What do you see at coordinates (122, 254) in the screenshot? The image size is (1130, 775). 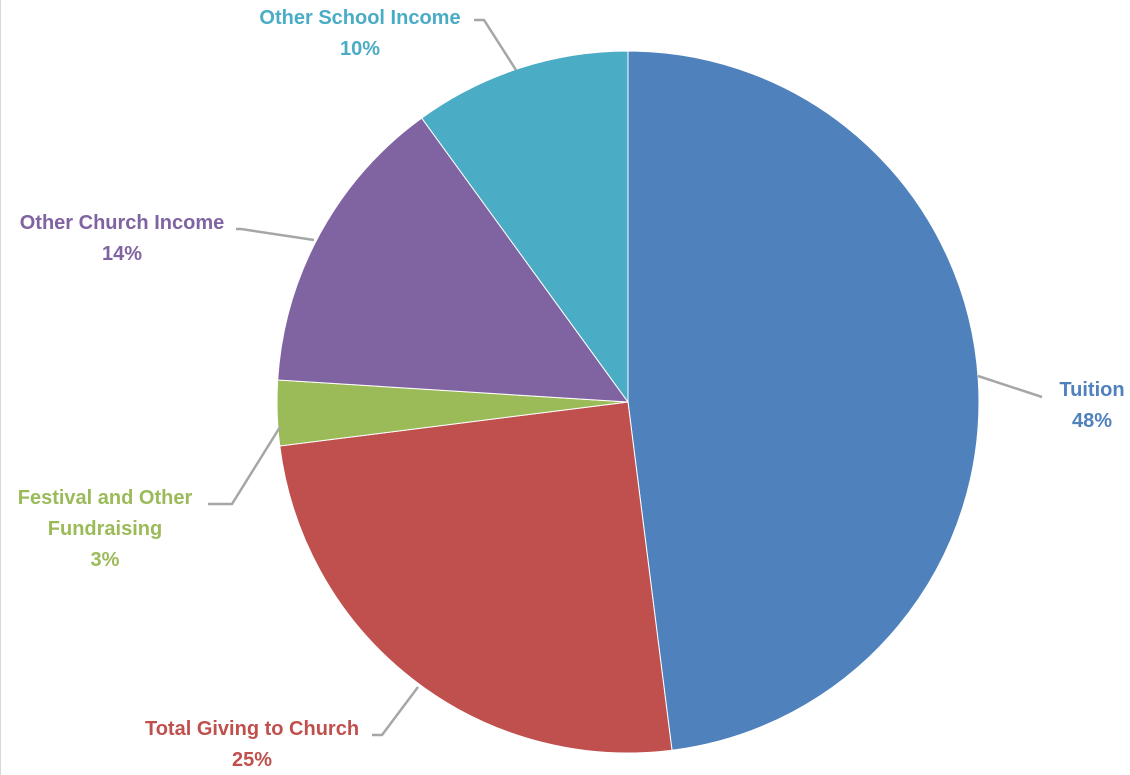 I see `data-label-percent: 14%` at bounding box center [122, 254].